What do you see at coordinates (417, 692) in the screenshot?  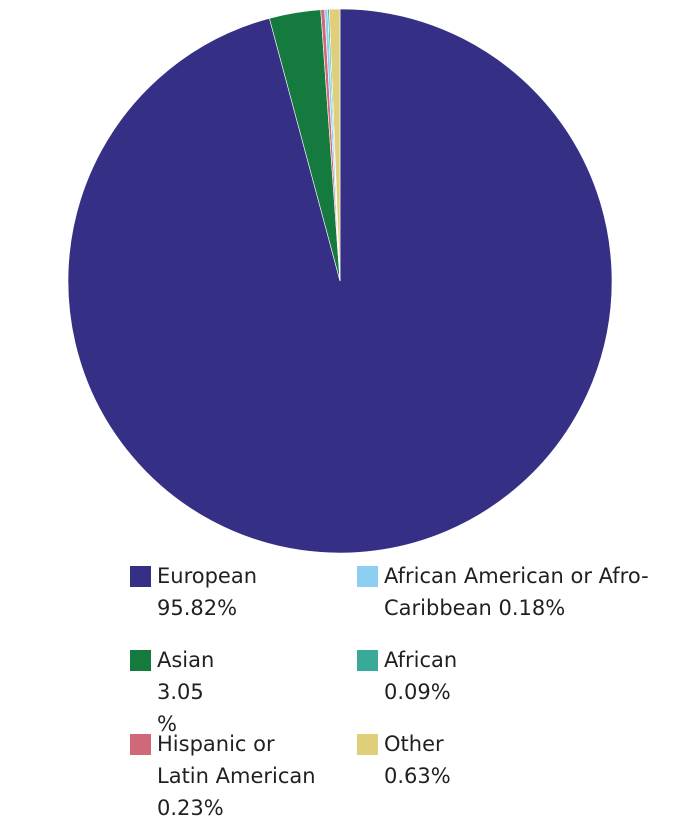 I see `legend-value: 0.09%` at bounding box center [417, 692].